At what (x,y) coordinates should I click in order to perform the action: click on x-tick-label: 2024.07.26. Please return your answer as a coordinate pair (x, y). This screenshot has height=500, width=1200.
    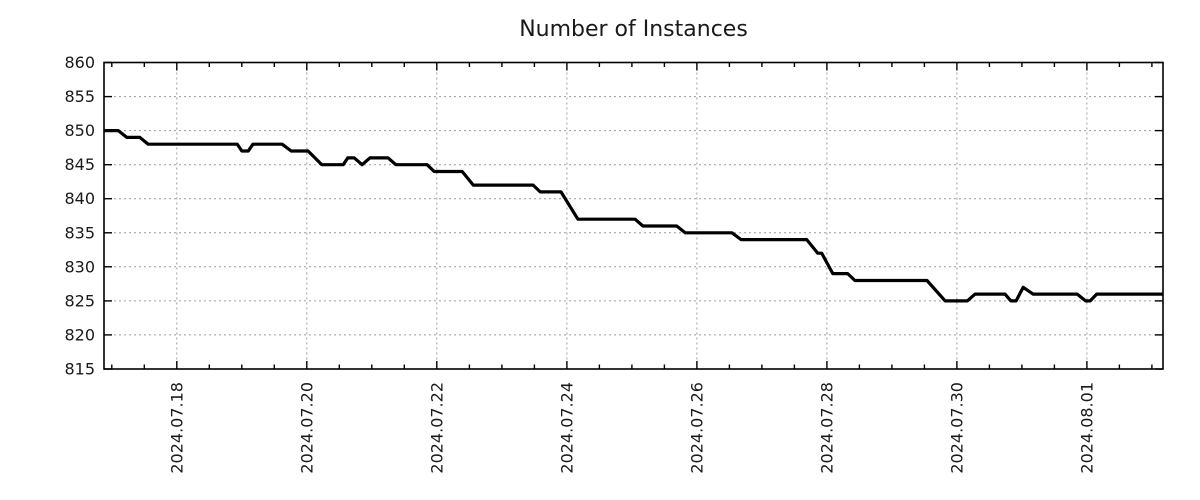
    Looking at the image, I should click on (696, 428).